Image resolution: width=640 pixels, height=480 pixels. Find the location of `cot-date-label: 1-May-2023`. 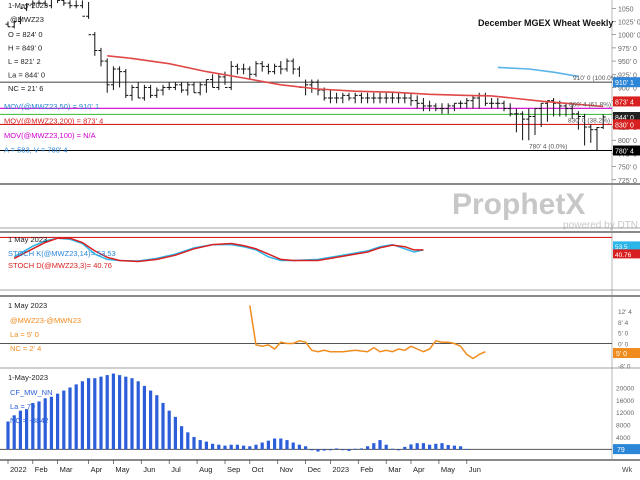

cot-date-label: 1-May-2023 is located at coordinates (28, 377).